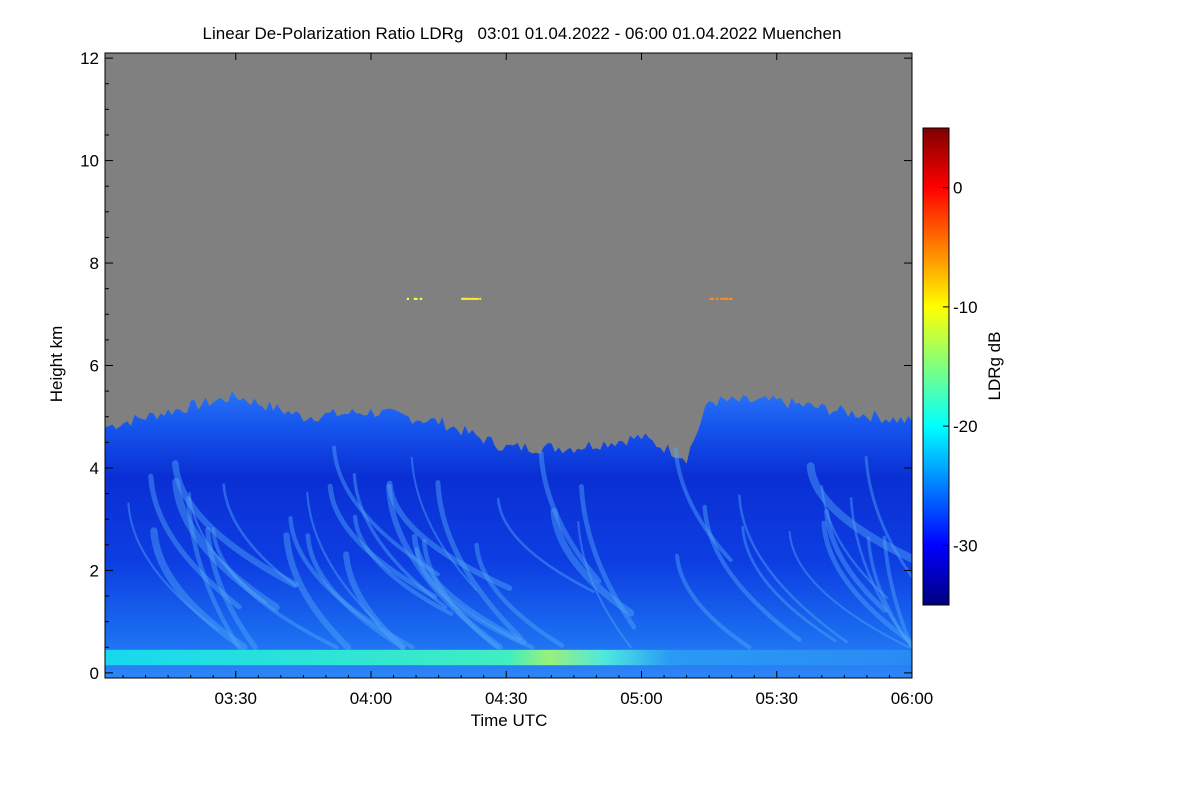 The height and width of the screenshot is (800, 1200). I want to click on near-surface-layer, so click(508, 657).